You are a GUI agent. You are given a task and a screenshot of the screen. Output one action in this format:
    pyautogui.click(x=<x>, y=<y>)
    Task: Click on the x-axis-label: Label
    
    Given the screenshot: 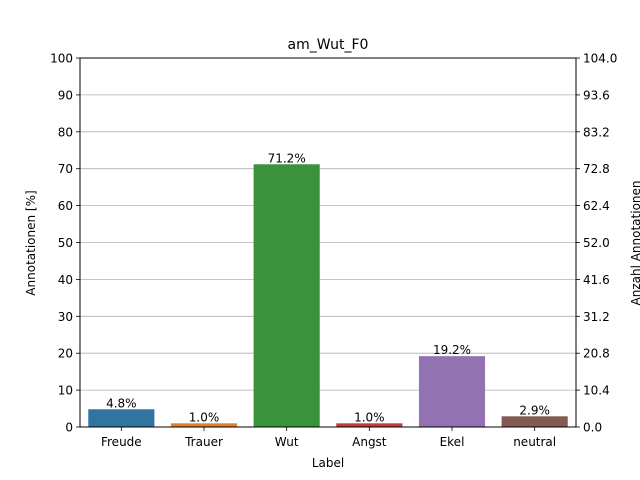 What is the action you would take?
    pyautogui.click(x=328, y=463)
    